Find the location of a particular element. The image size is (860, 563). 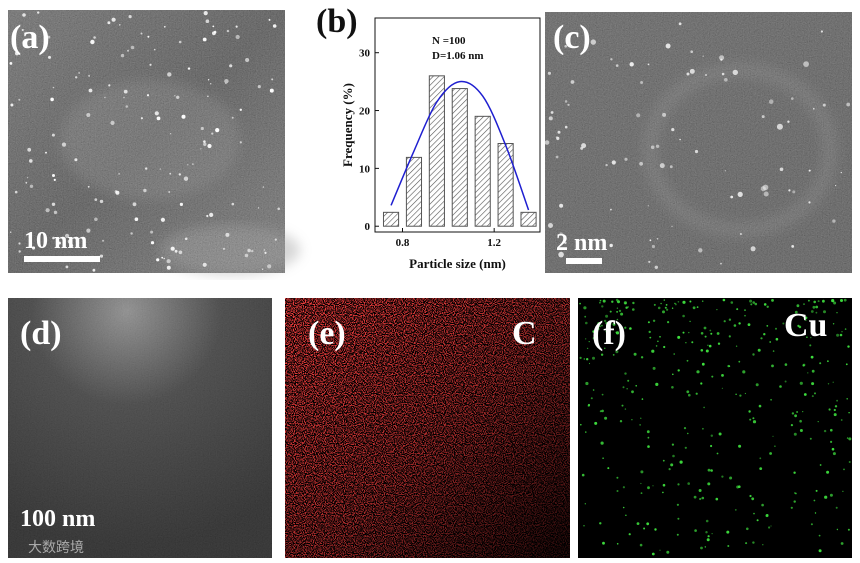

annotation: D=1.06 nm is located at coordinates (458, 56).